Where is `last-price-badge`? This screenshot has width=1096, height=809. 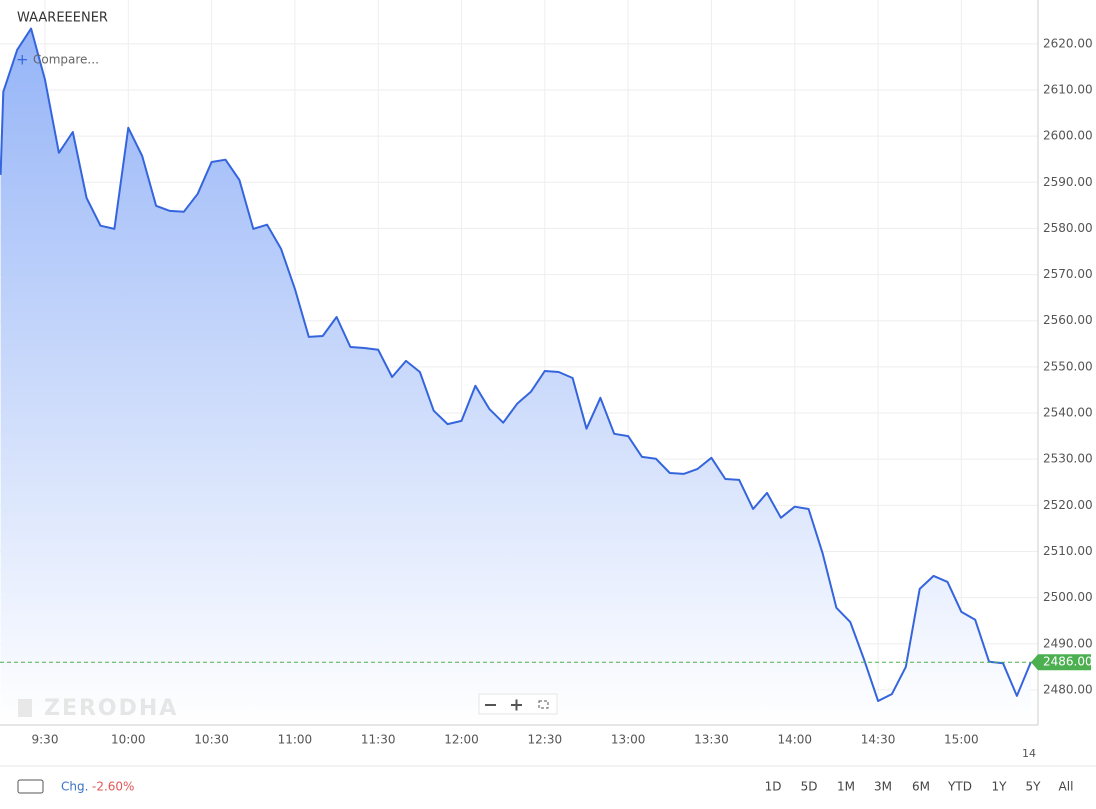
last-price-badge is located at coordinates (1061, 662).